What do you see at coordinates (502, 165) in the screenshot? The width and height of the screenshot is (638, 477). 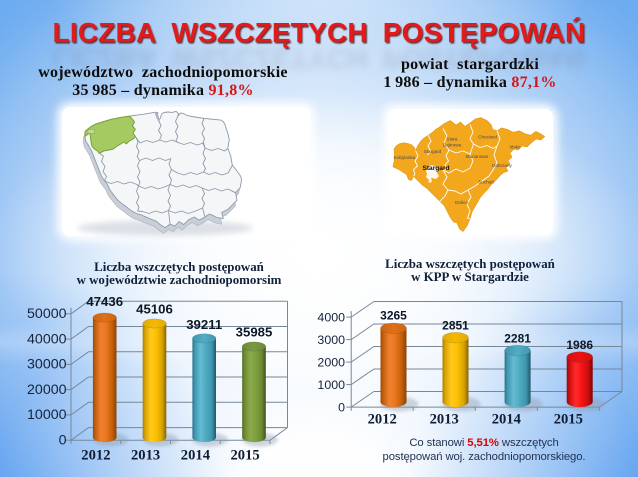 I see `svg-text: Dobrzany` at bounding box center [502, 165].